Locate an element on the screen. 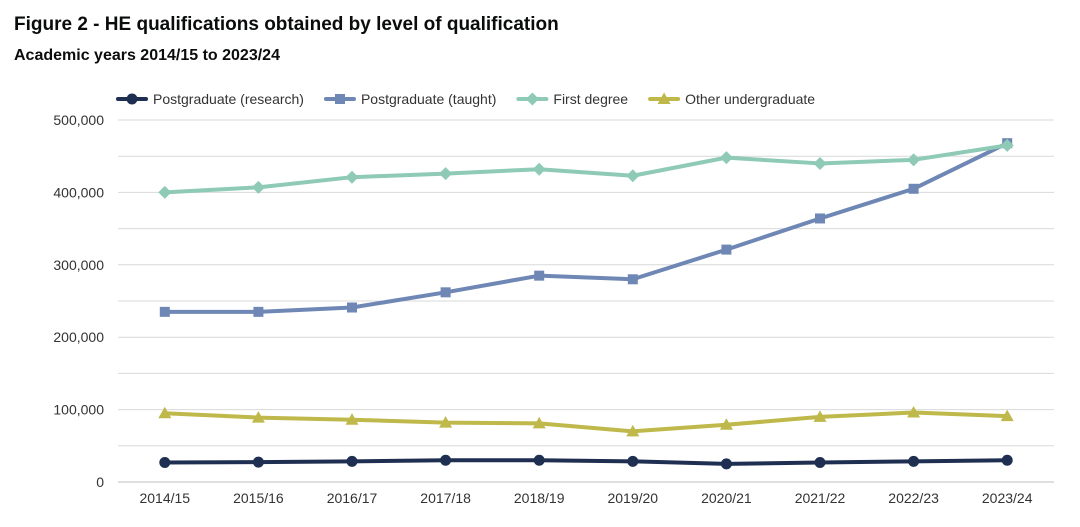  legend-label: Postgraduate (taught) is located at coordinates (428, 99).